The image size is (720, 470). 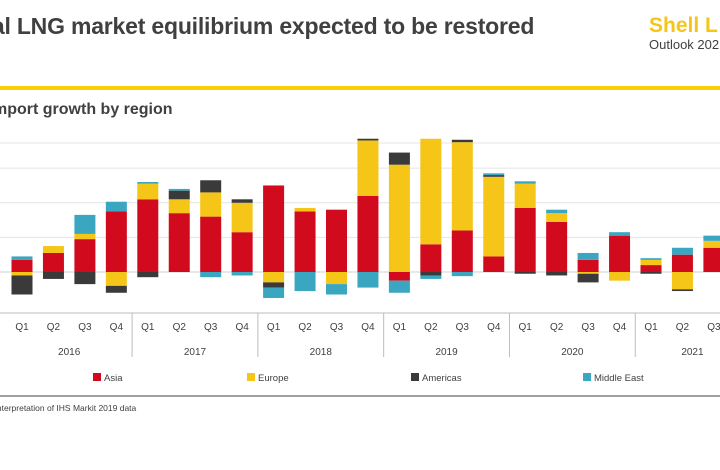 I want to click on legend: Asia Europe Americas Middle East, so click(x=368, y=378).